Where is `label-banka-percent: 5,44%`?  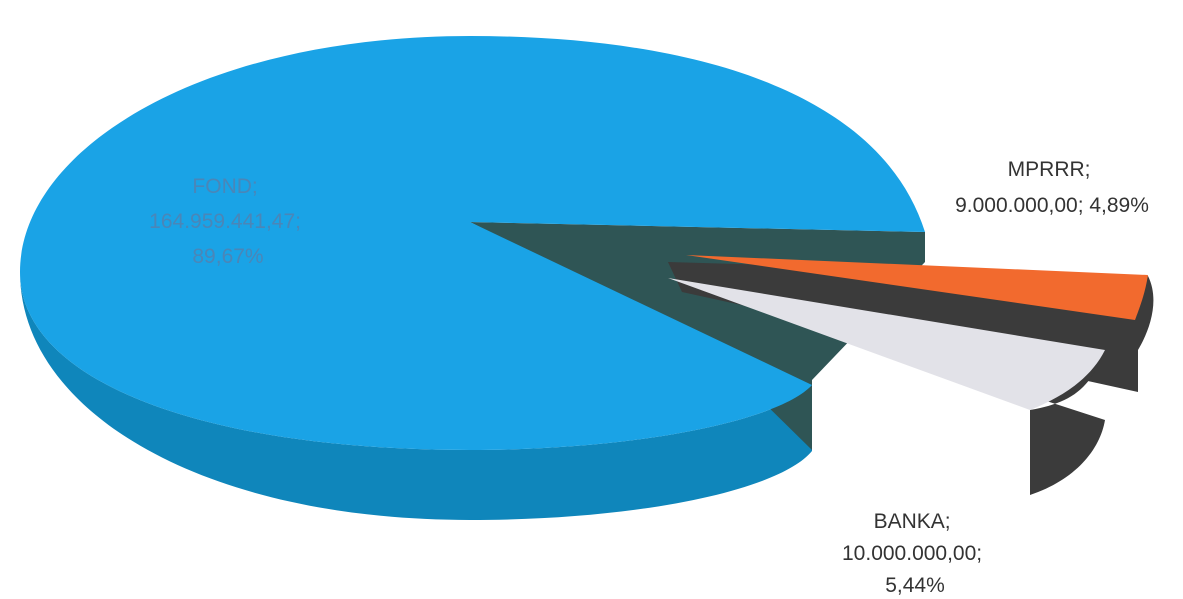 label-banka-percent: 5,44% is located at coordinates (915, 585).